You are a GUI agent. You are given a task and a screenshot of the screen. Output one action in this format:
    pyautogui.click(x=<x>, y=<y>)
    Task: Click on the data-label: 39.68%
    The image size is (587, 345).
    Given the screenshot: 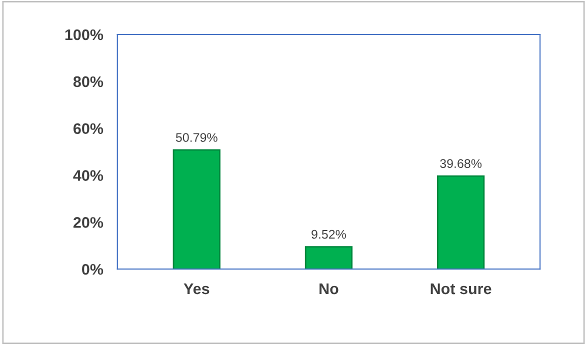 What is the action you would take?
    pyautogui.click(x=461, y=163)
    